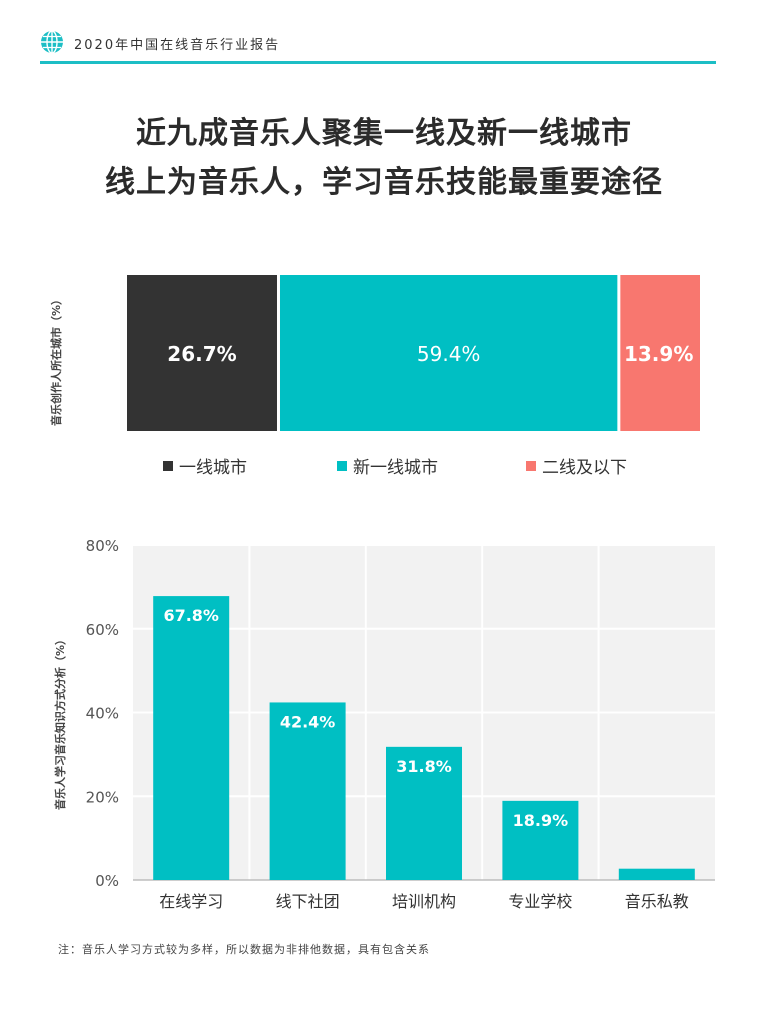  I want to click on bar-value-label: 31.8%, so click(424, 766).